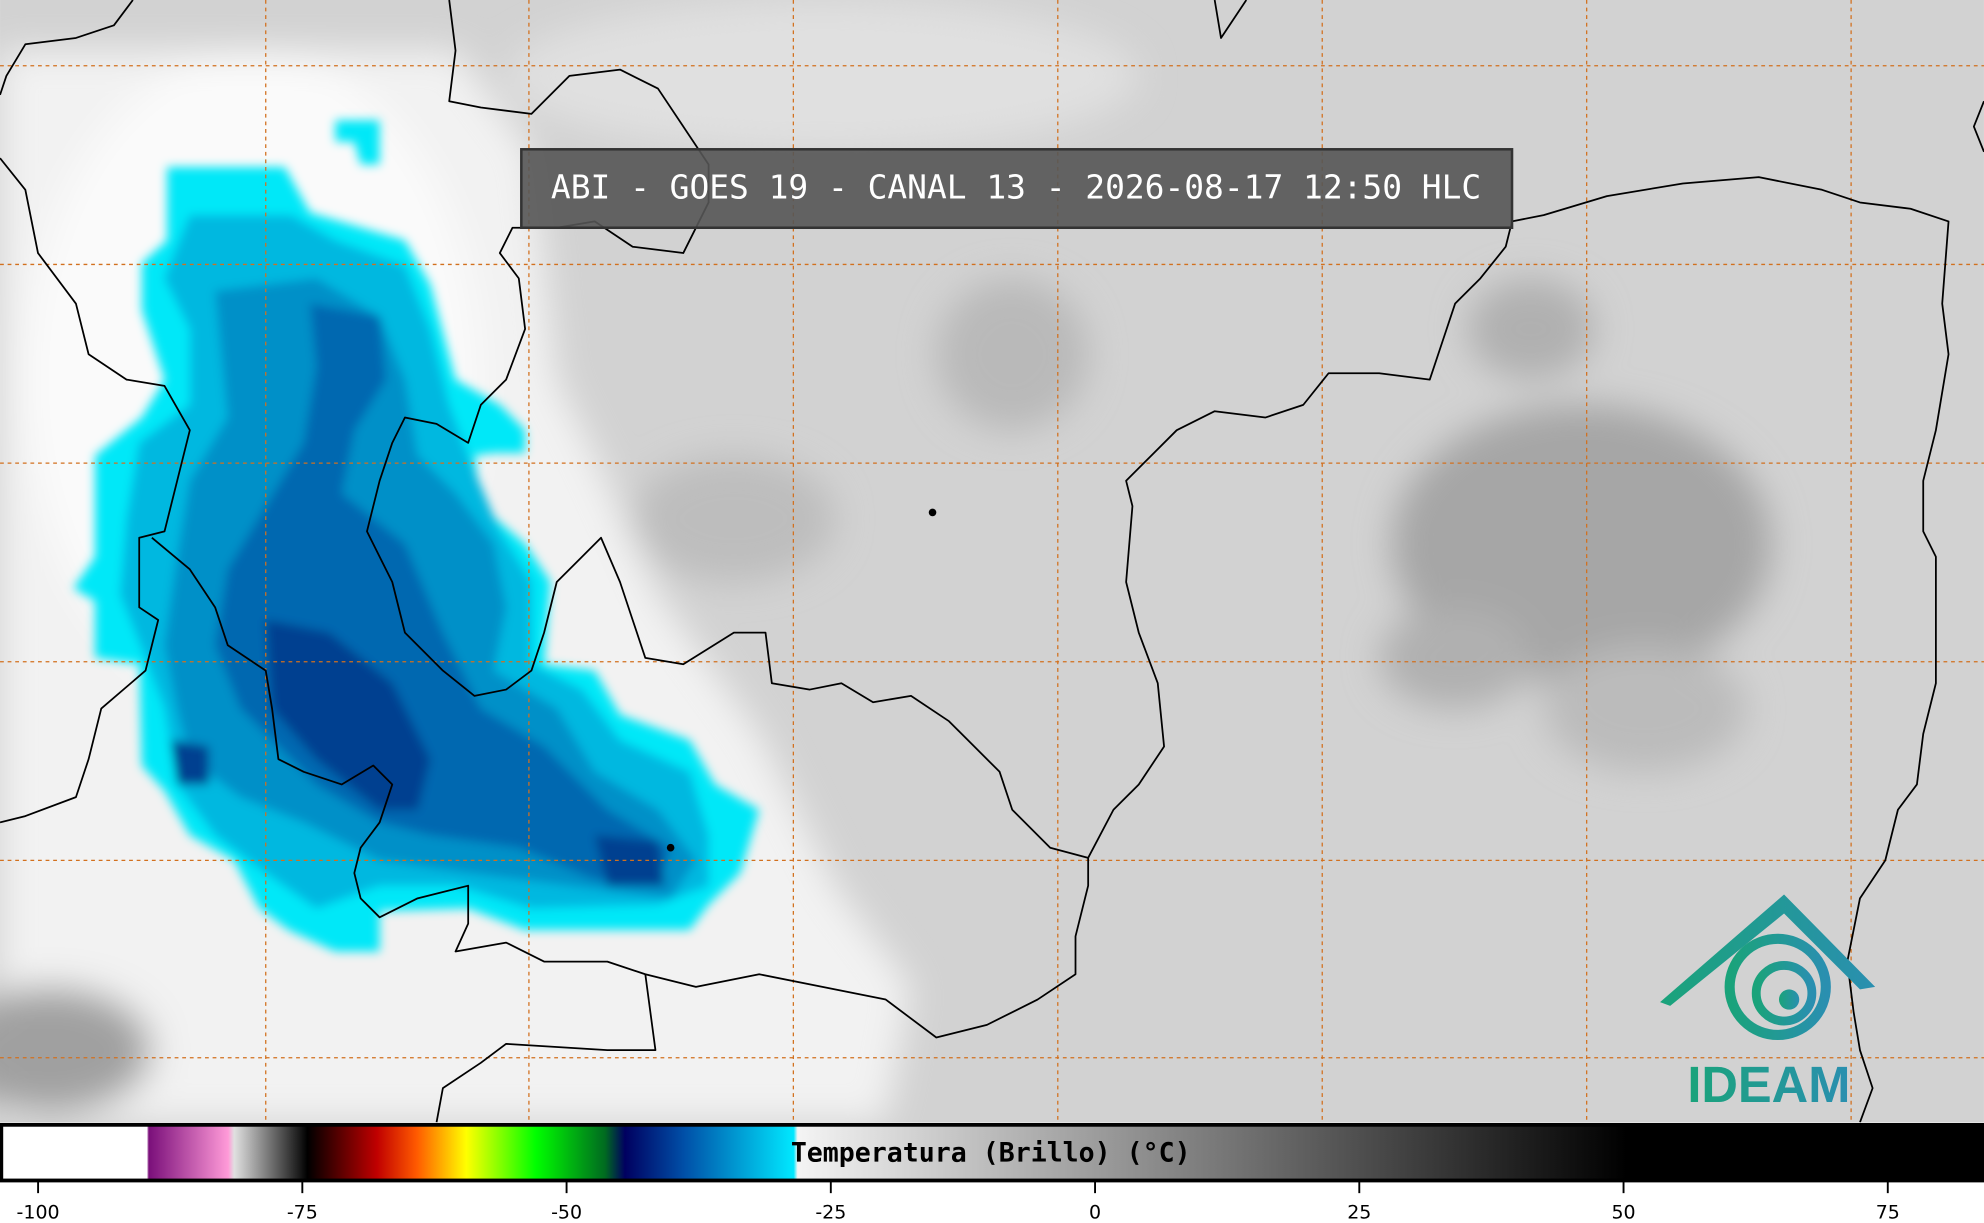 The image size is (1984, 1223). I want to click on logo-text: IDEAM, so click(1768, 1084).